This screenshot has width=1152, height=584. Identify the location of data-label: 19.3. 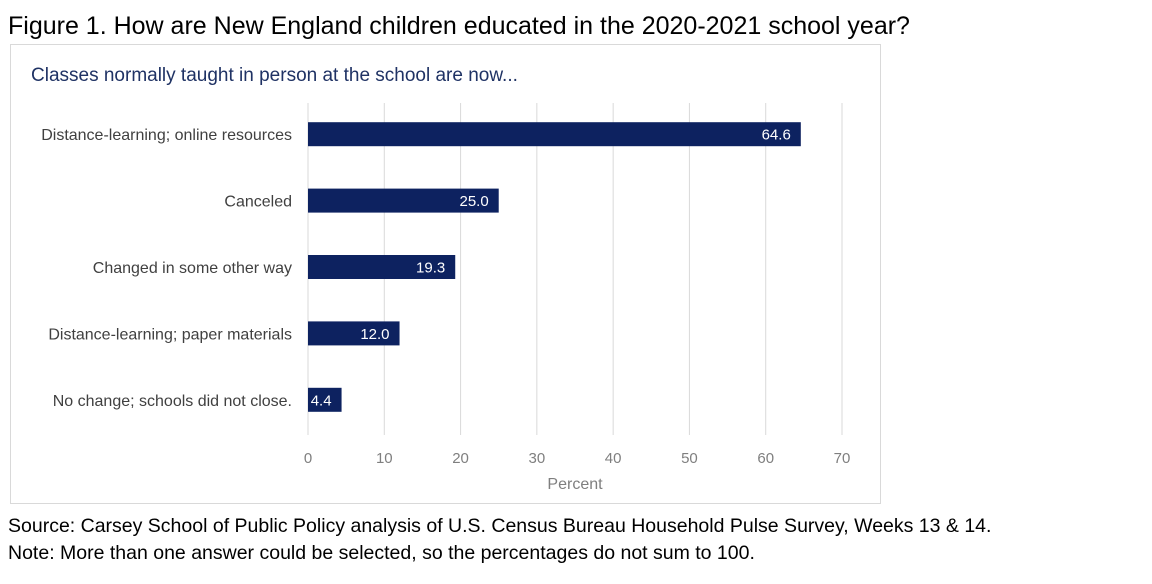
(430, 268).